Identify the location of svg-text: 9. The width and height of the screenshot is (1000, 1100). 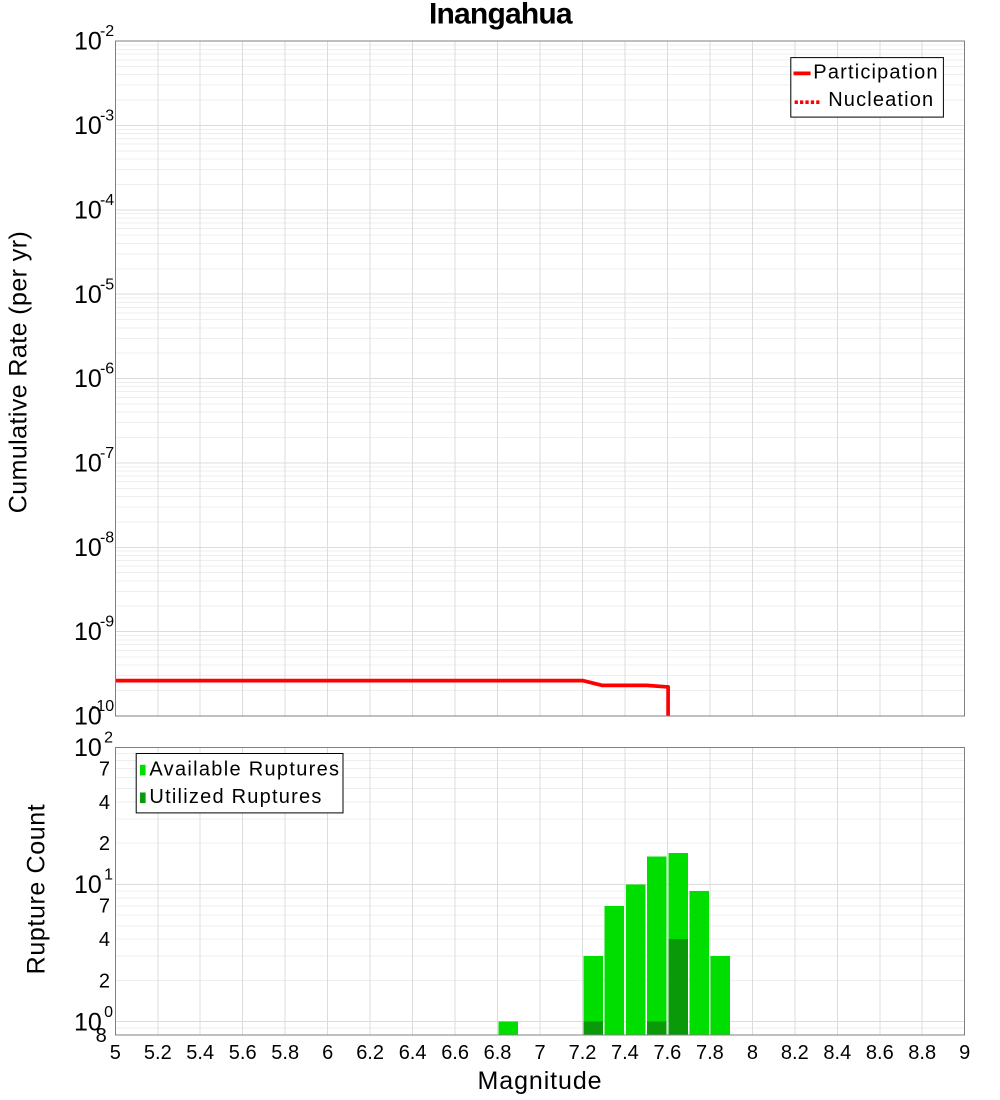
(964, 1053).